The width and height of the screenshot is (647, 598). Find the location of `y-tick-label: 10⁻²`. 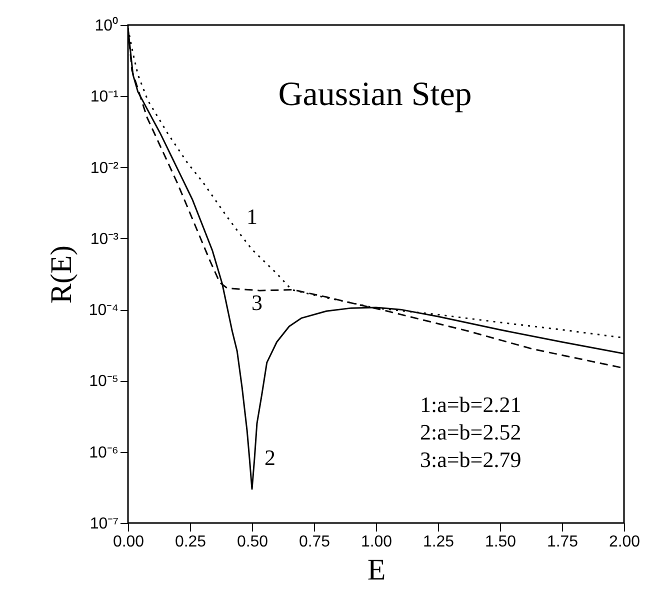

y-tick-label: 10⁻² is located at coordinates (105, 168).